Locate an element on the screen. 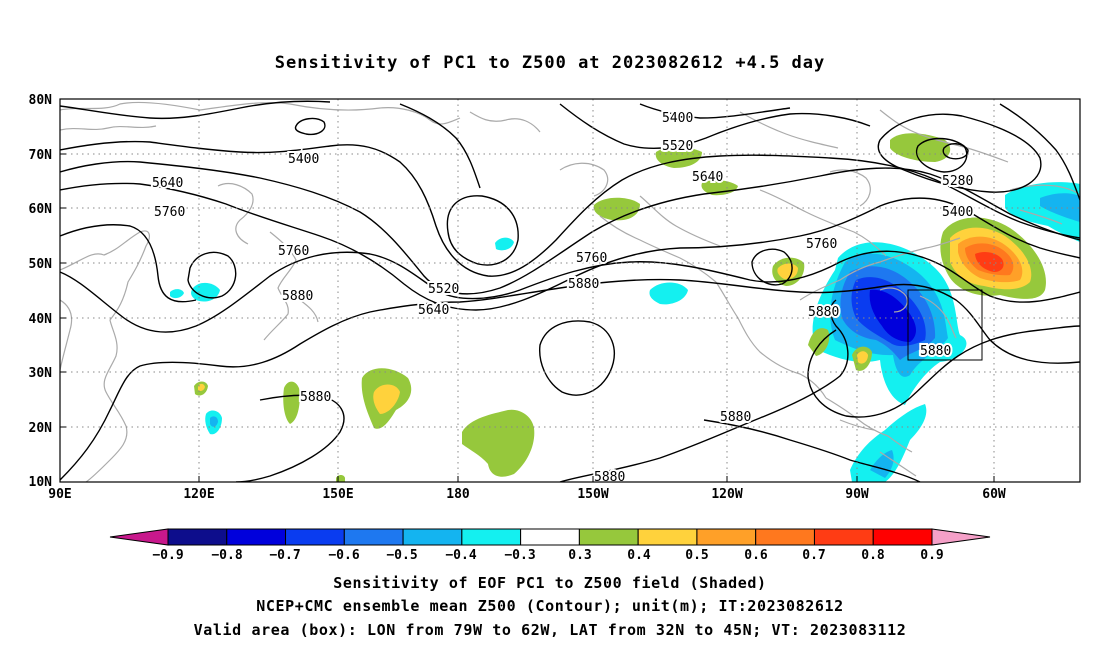 Image resolution: width=1100 pixels, height=650 pixels. lon-label: 180 is located at coordinates (458, 494).